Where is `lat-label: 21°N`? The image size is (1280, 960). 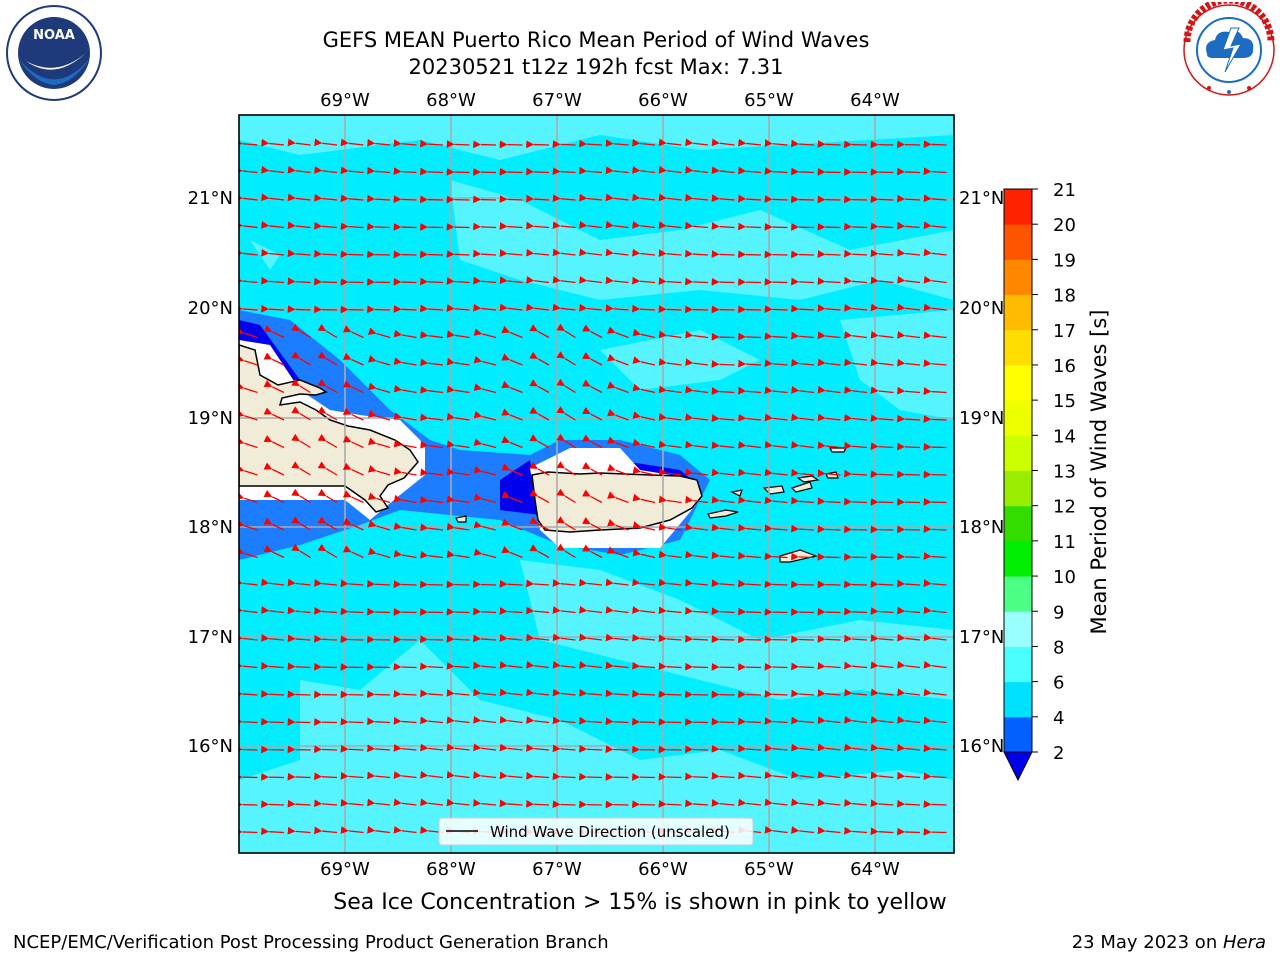 lat-label: 21°N is located at coordinates (210, 198).